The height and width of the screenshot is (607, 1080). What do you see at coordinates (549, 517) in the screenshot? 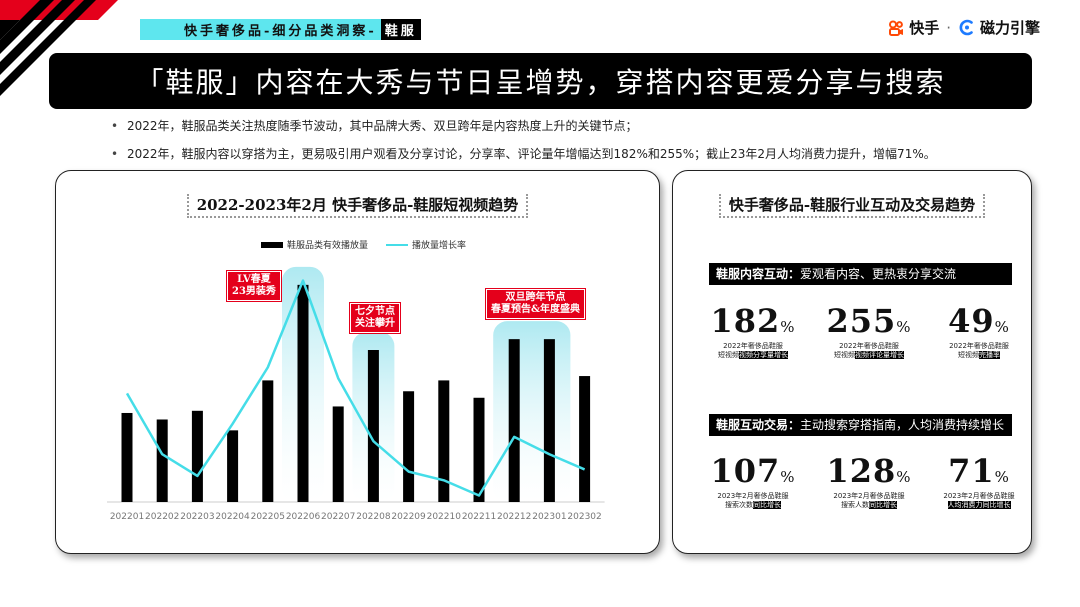
I see `x-tick-label: 202301` at bounding box center [549, 517].